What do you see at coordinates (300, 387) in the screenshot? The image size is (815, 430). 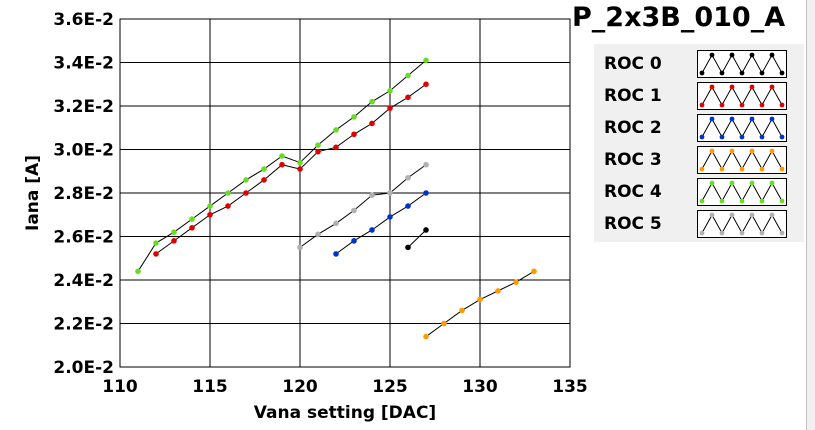 I see `x-tick-label: 120` at bounding box center [300, 387].